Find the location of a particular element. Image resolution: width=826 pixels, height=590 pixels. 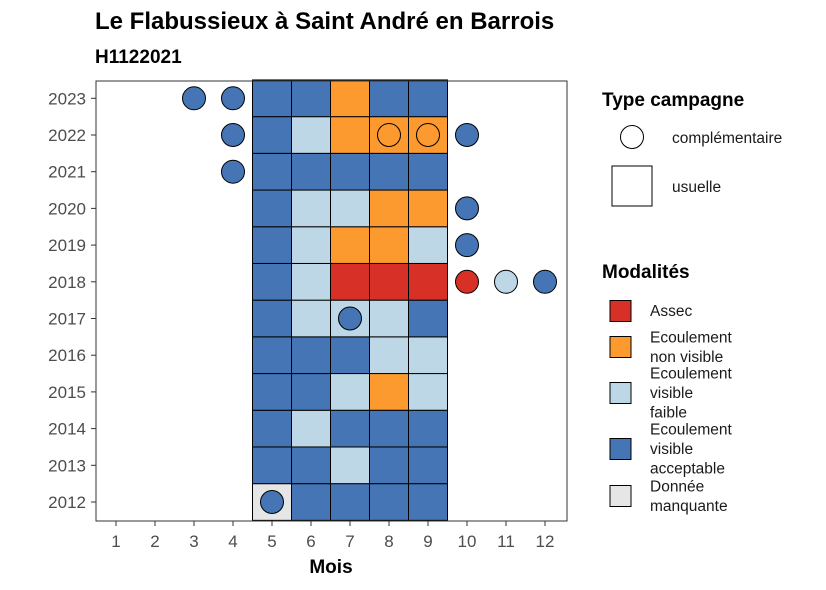

y-tick-label: 2014 is located at coordinates (67, 429).